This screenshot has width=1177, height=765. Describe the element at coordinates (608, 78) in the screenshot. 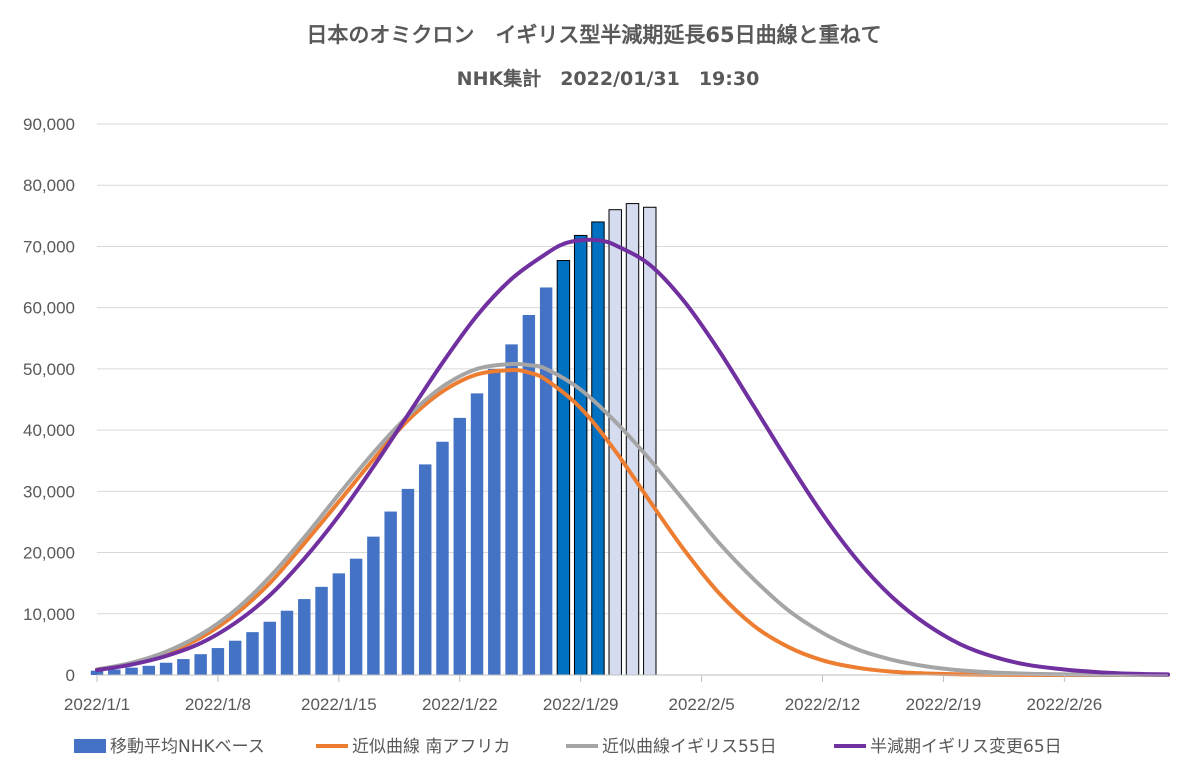

I see `chart-subtitle: NHK集計 2022/01/31 19:30` at that location.